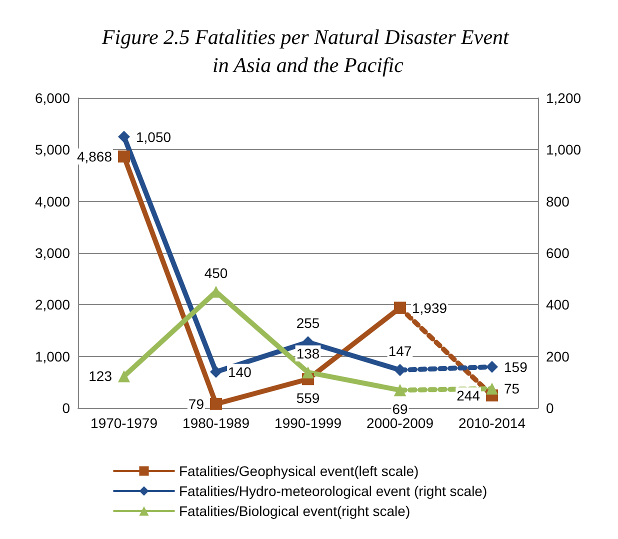  Describe the element at coordinates (516, 366) in the screenshot. I see `data-label: 159` at that location.